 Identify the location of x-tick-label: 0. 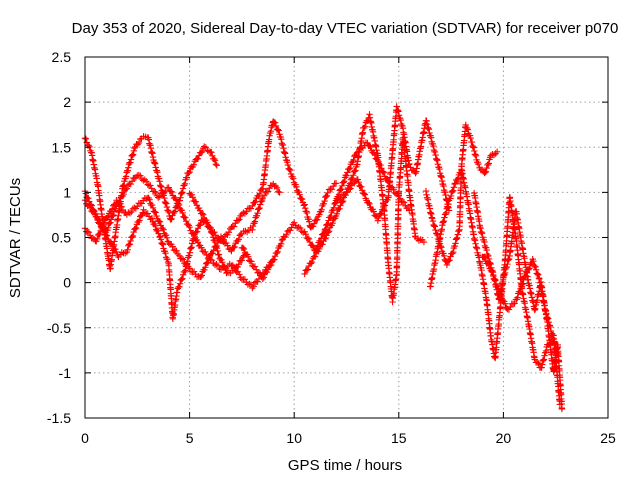
(85, 438).